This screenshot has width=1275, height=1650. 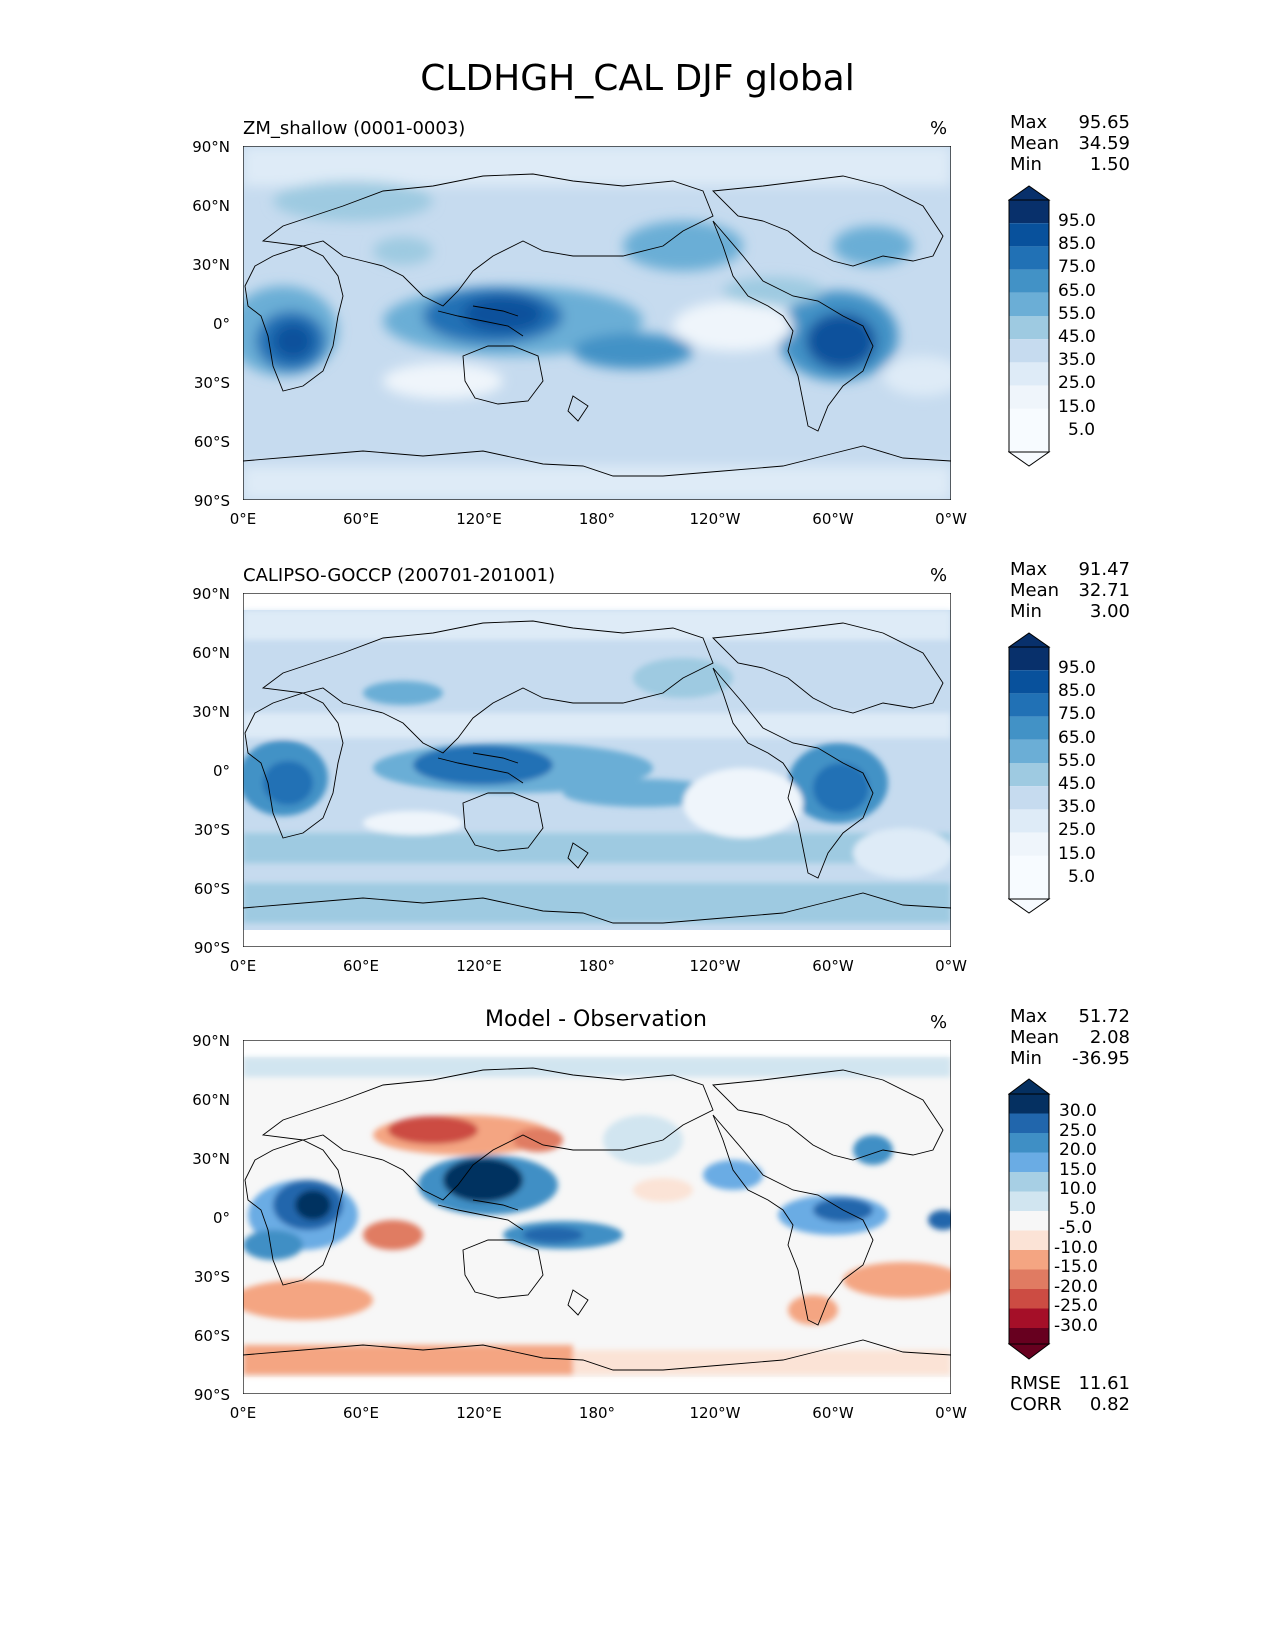 I want to click on cb-label: -5.0, so click(x=1076, y=1228).